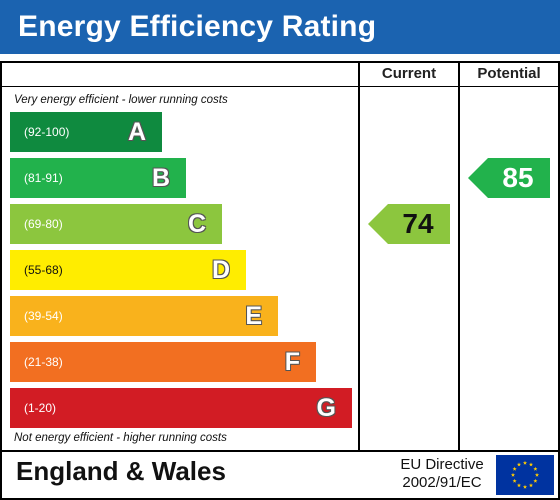 The width and height of the screenshot is (560, 500). Describe the element at coordinates (196, 224) in the screenshot. I see `band-letter-label: C` at that location.